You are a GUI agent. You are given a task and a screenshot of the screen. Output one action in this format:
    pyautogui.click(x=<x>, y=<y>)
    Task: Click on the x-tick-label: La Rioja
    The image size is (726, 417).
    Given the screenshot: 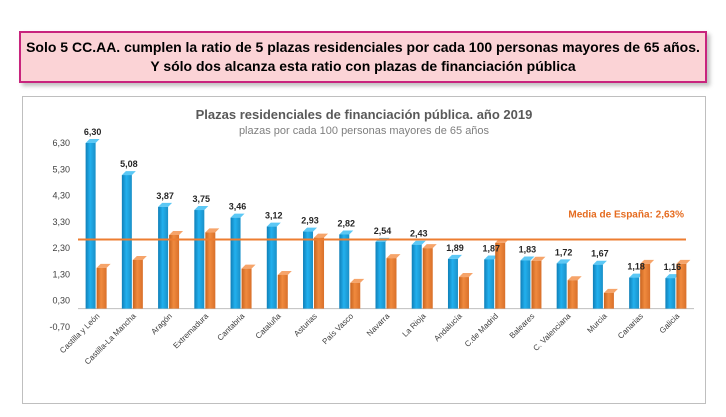 What is the action you would take?
    pyautogui.click(x=415, y=325)
    